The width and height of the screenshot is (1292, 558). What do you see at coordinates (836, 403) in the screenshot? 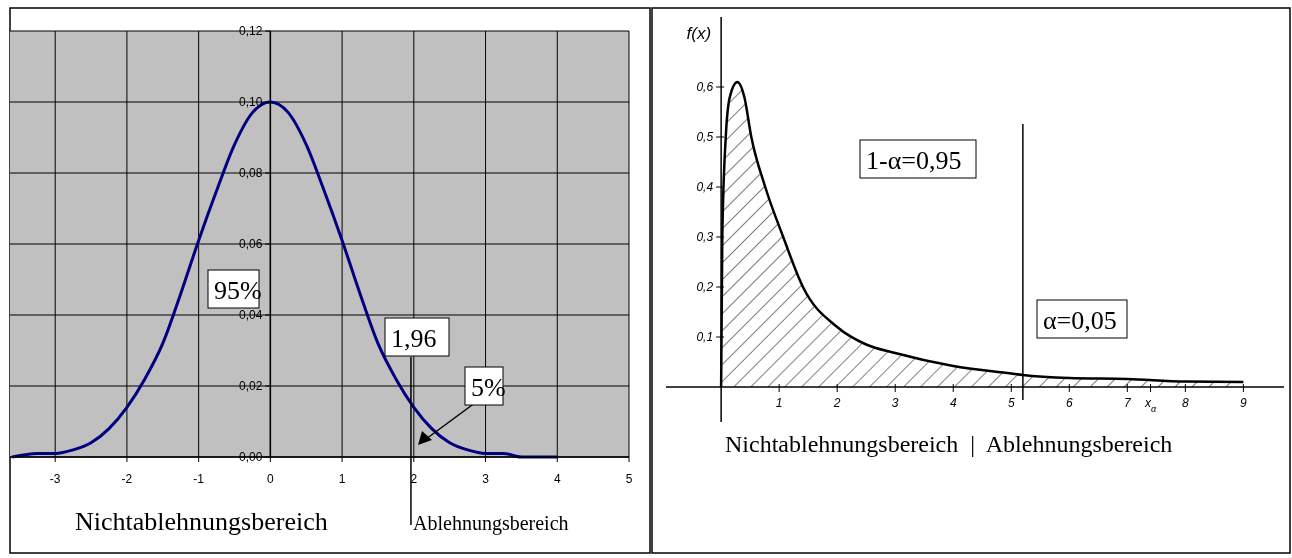
I see `x-tick-label: 2` at bounding box center [836, 403].